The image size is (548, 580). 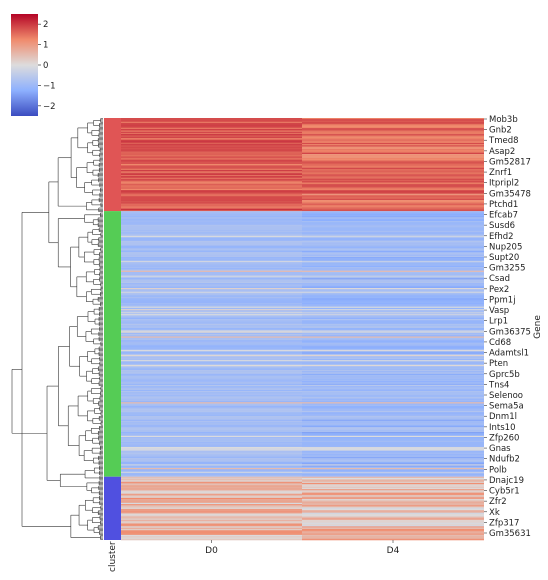 What do you see at coordinates (393, 551) in the screenshot?
I see `x-tick-label: D4` at bounding box center [393, 551].